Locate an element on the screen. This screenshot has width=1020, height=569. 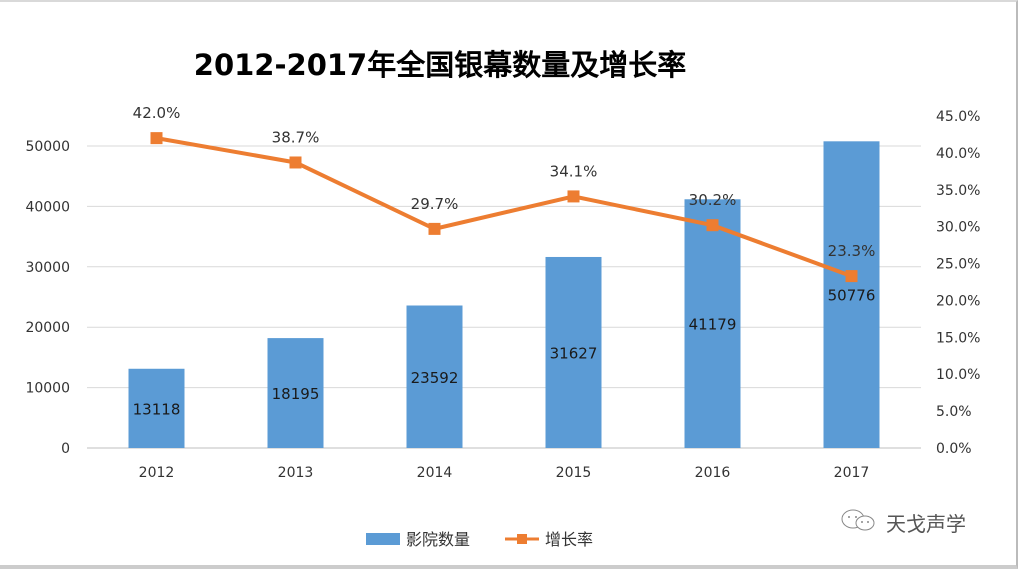
chart-title: 2012-2017年全国银幕数量及增长率 is located at coordinates (440, 65).